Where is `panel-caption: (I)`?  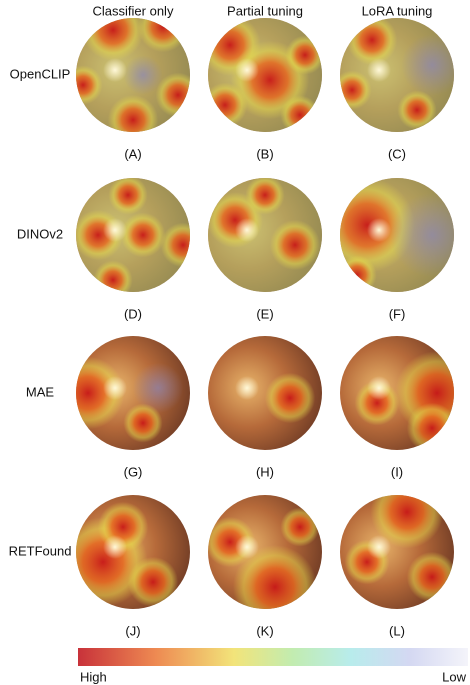 panel-caption: (I) is located at coordinates (397, 471).